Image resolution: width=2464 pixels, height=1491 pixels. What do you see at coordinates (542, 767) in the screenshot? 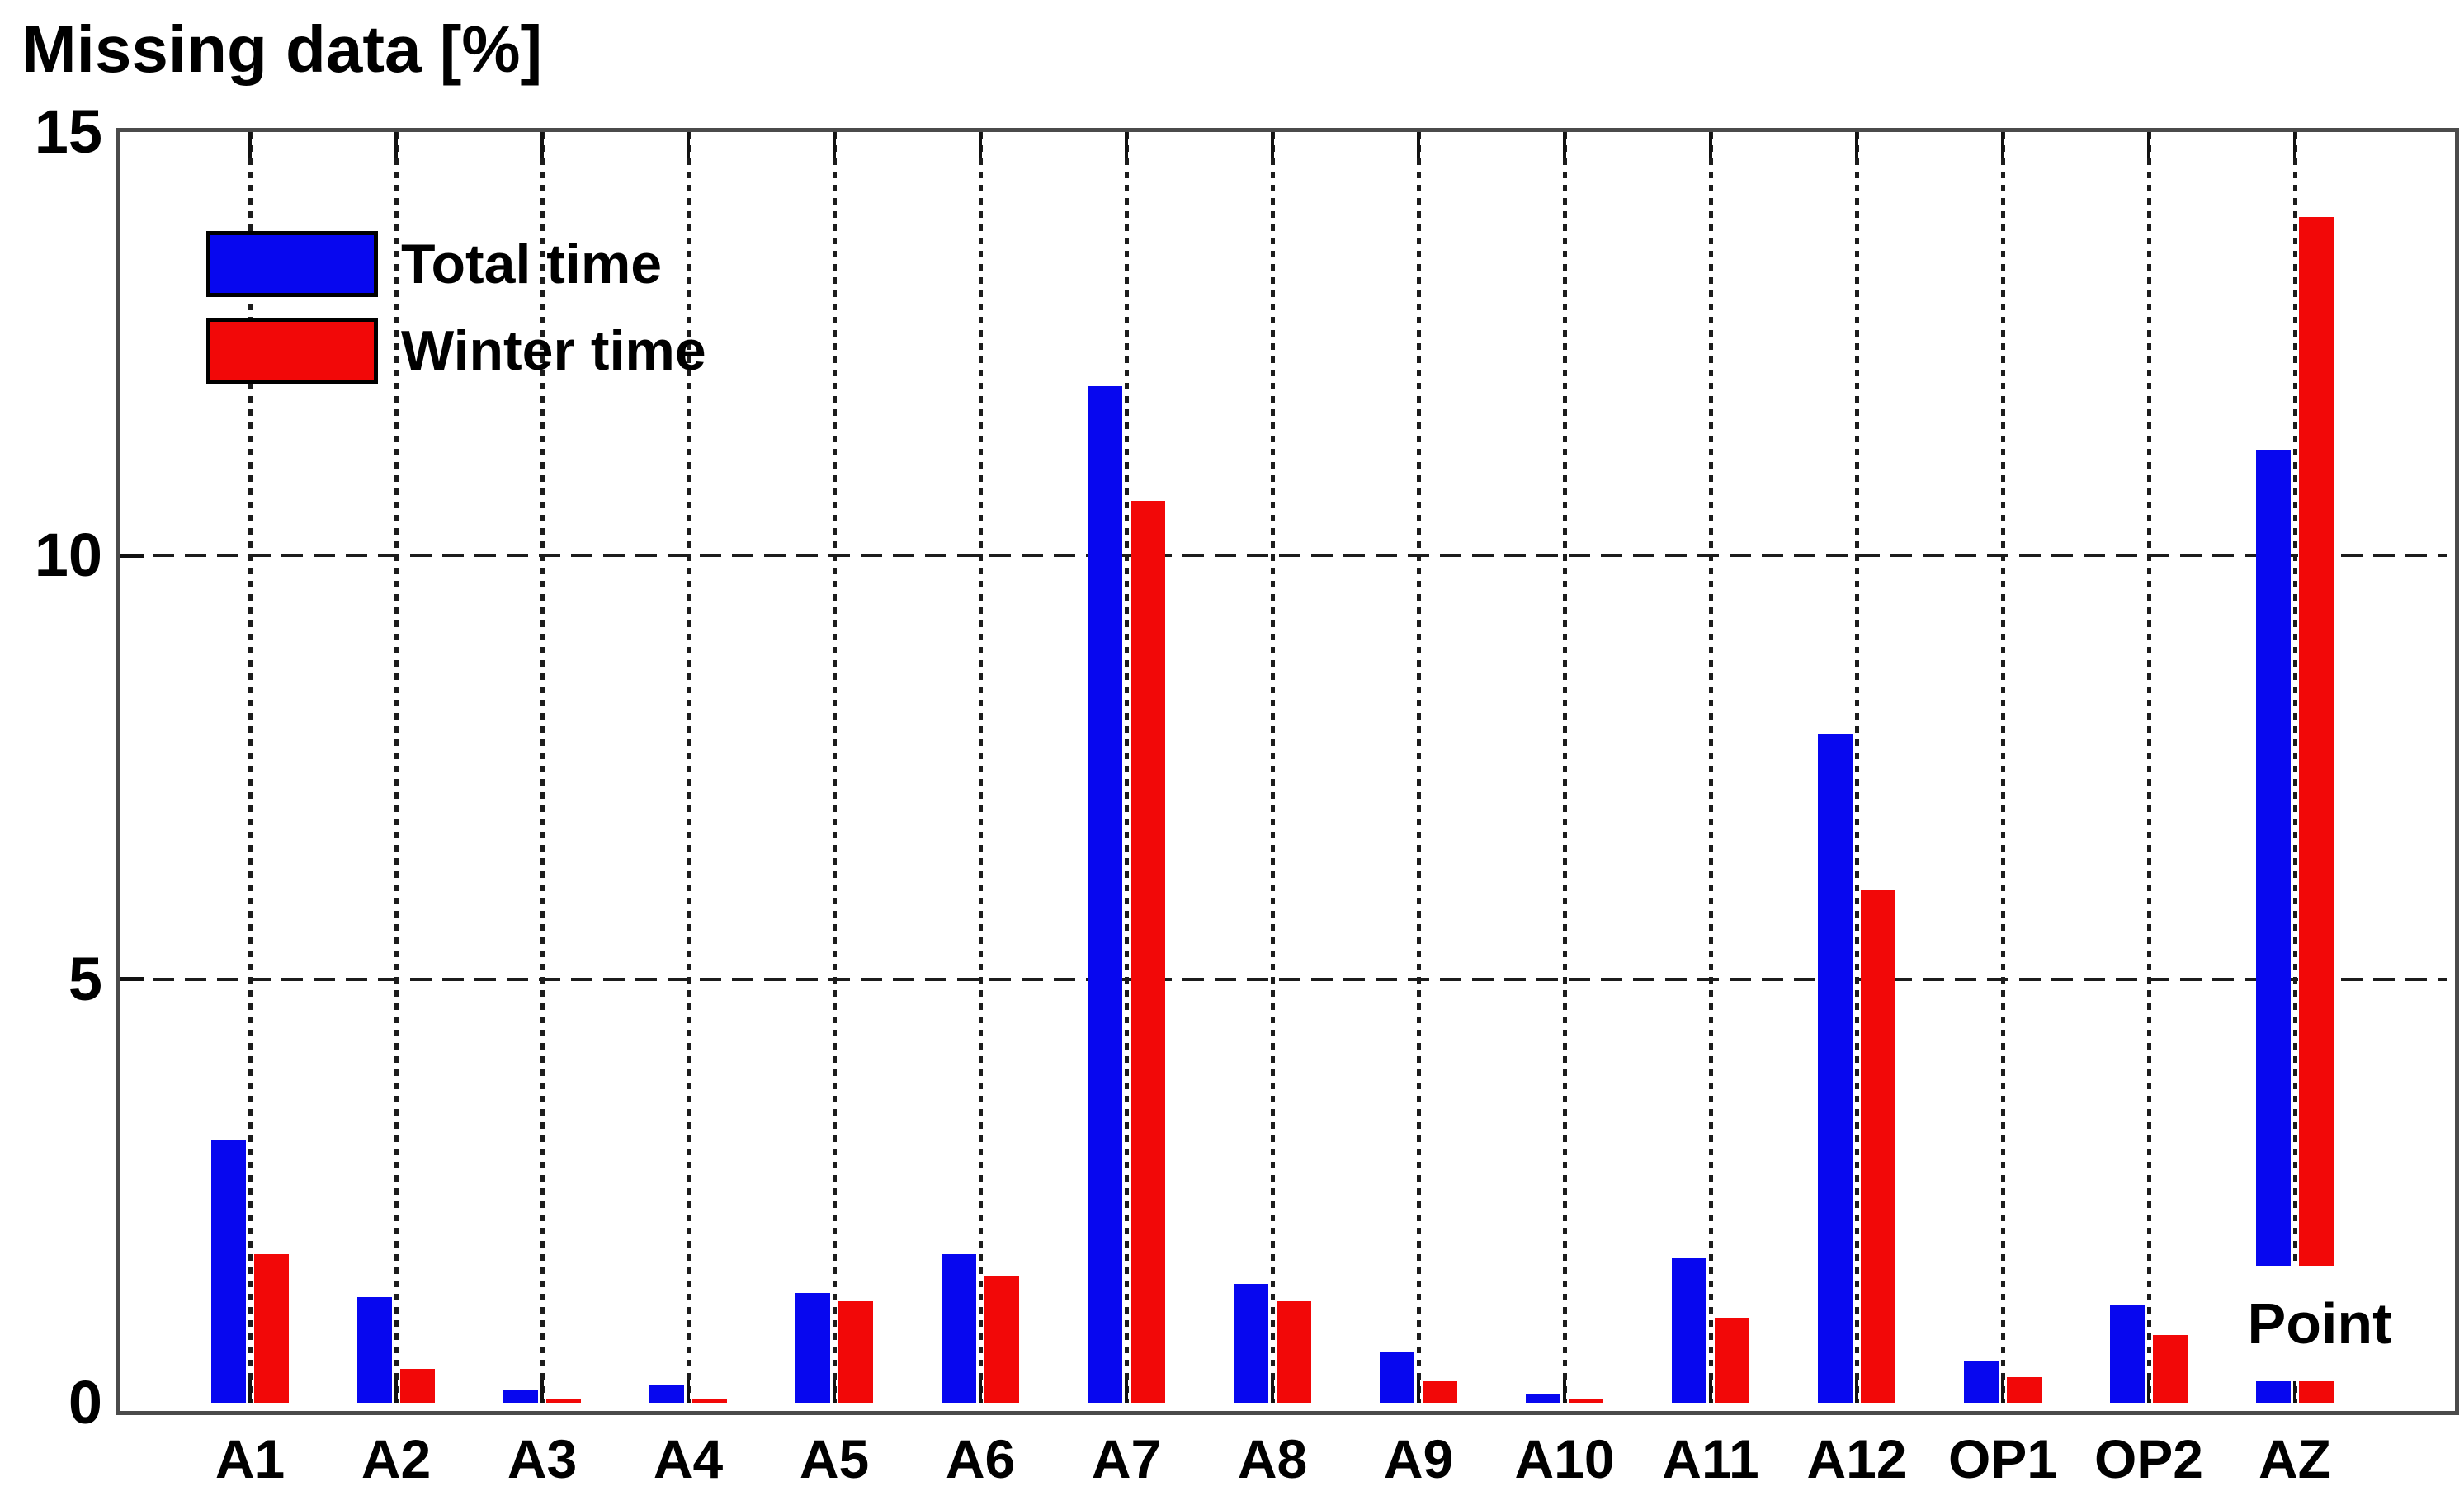
I see `gridline-vertical-A3` at bounding box center [542, 767].